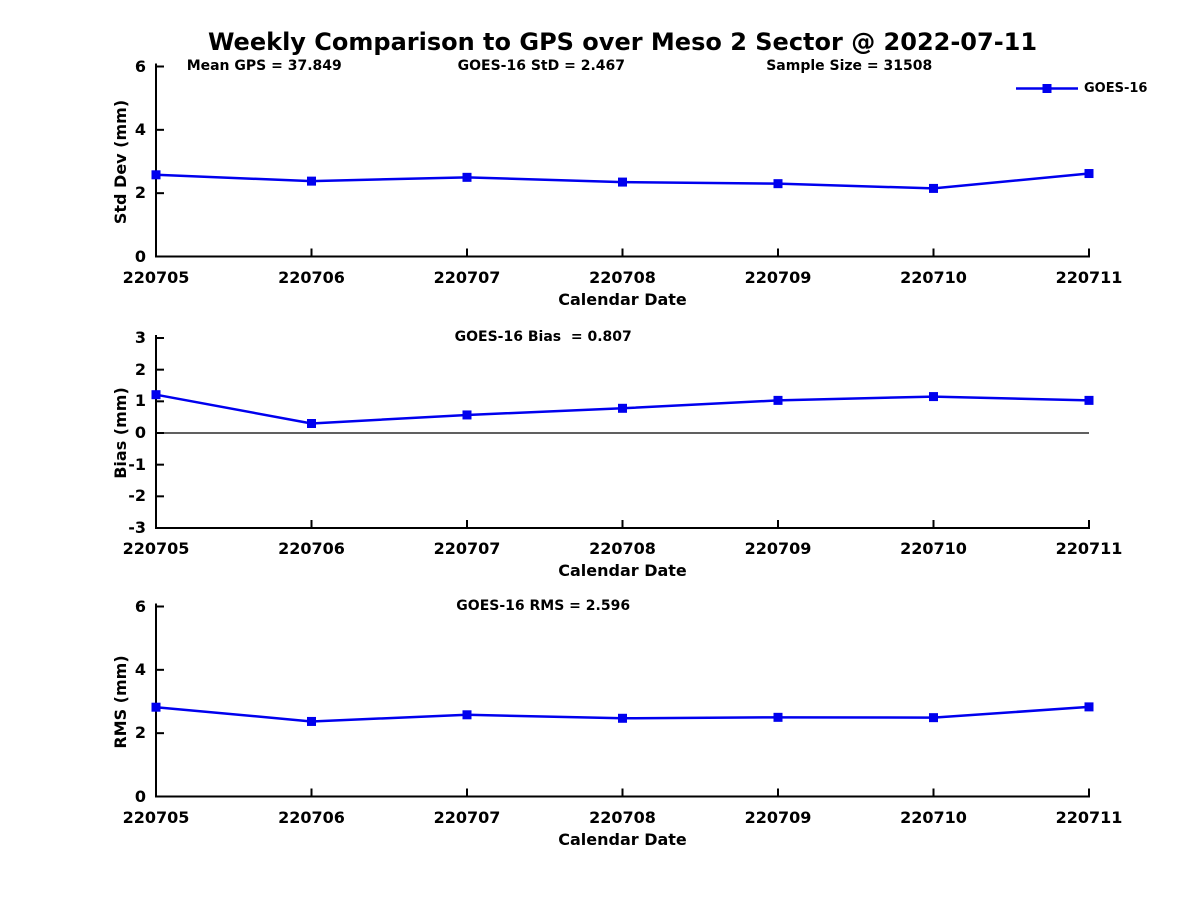  What do you see at coordinates (311, 817) in the screenshot?
I see `rms-x-tick-label: 220706` at bounding box center [311, 817].